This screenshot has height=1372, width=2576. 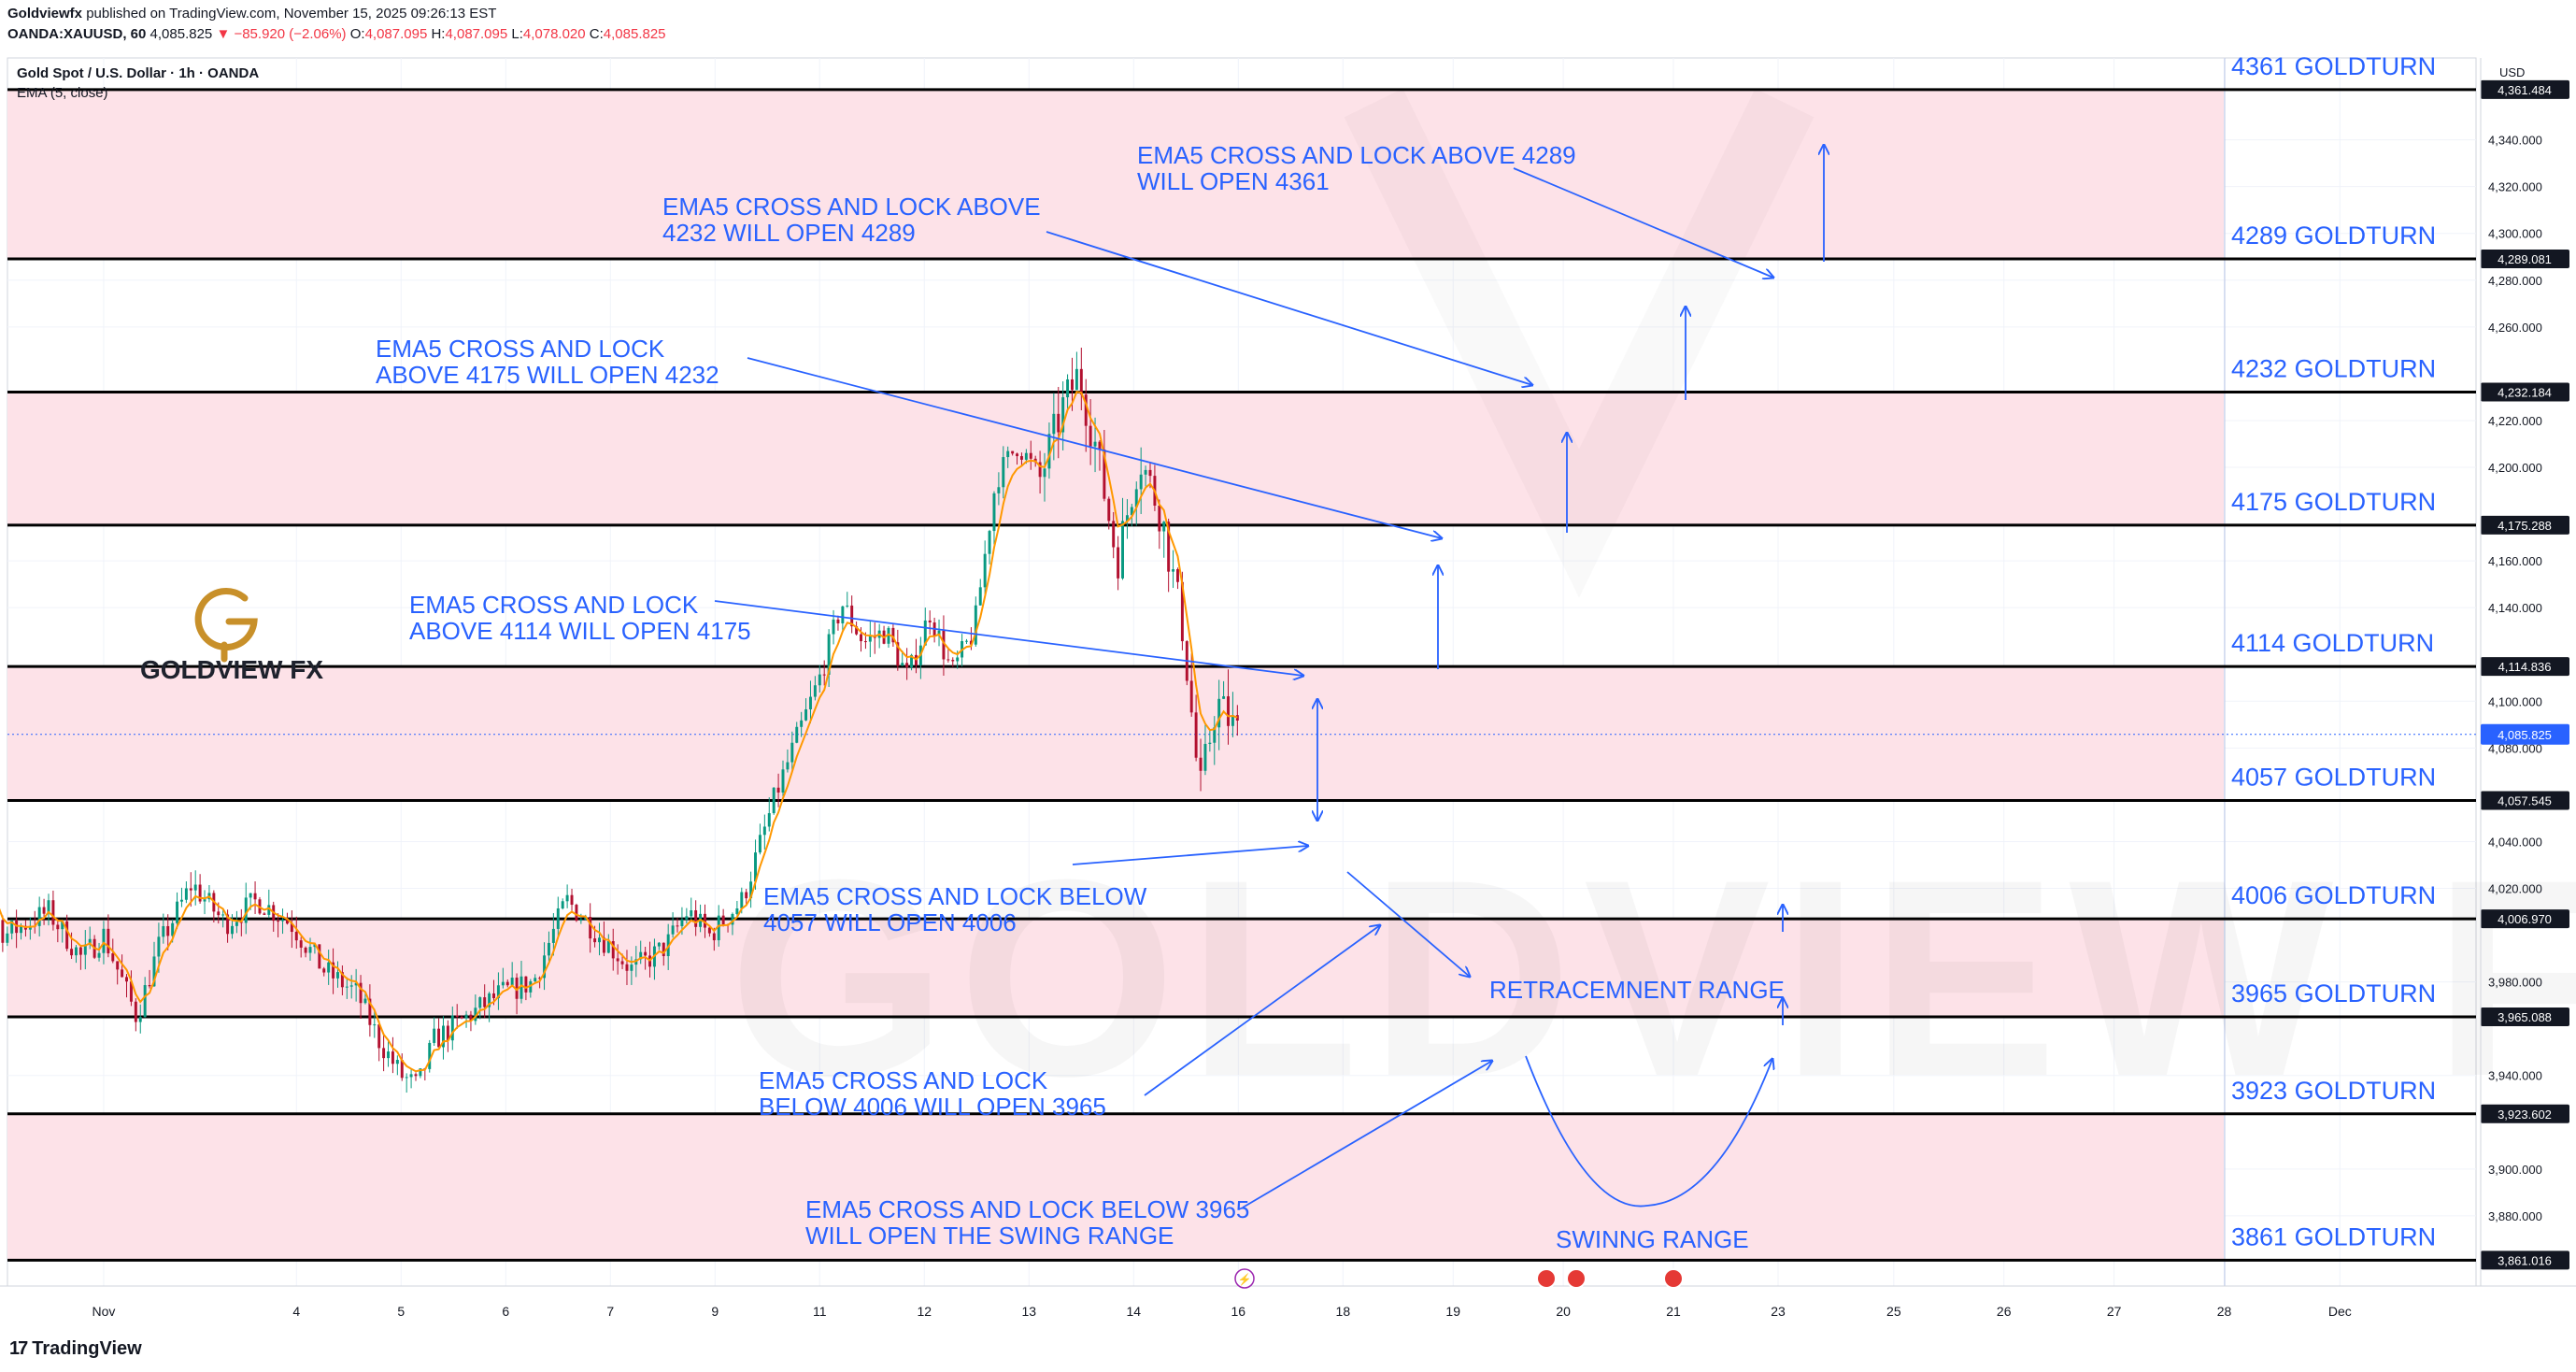 What do you see at coordinates (2334, 368) in the screenshot?
I see `goldturn-label: 4232 GOLDTURN` at bounding box center [2334, 368].